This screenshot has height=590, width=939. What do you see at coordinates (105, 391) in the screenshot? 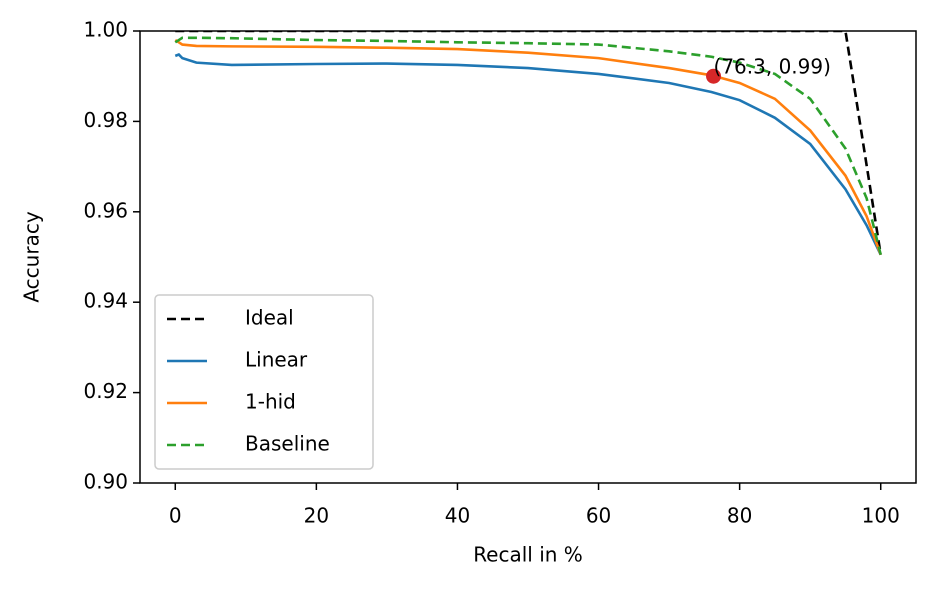
I see `y-tick-label: 0.92` at bounding box center [105, 391].